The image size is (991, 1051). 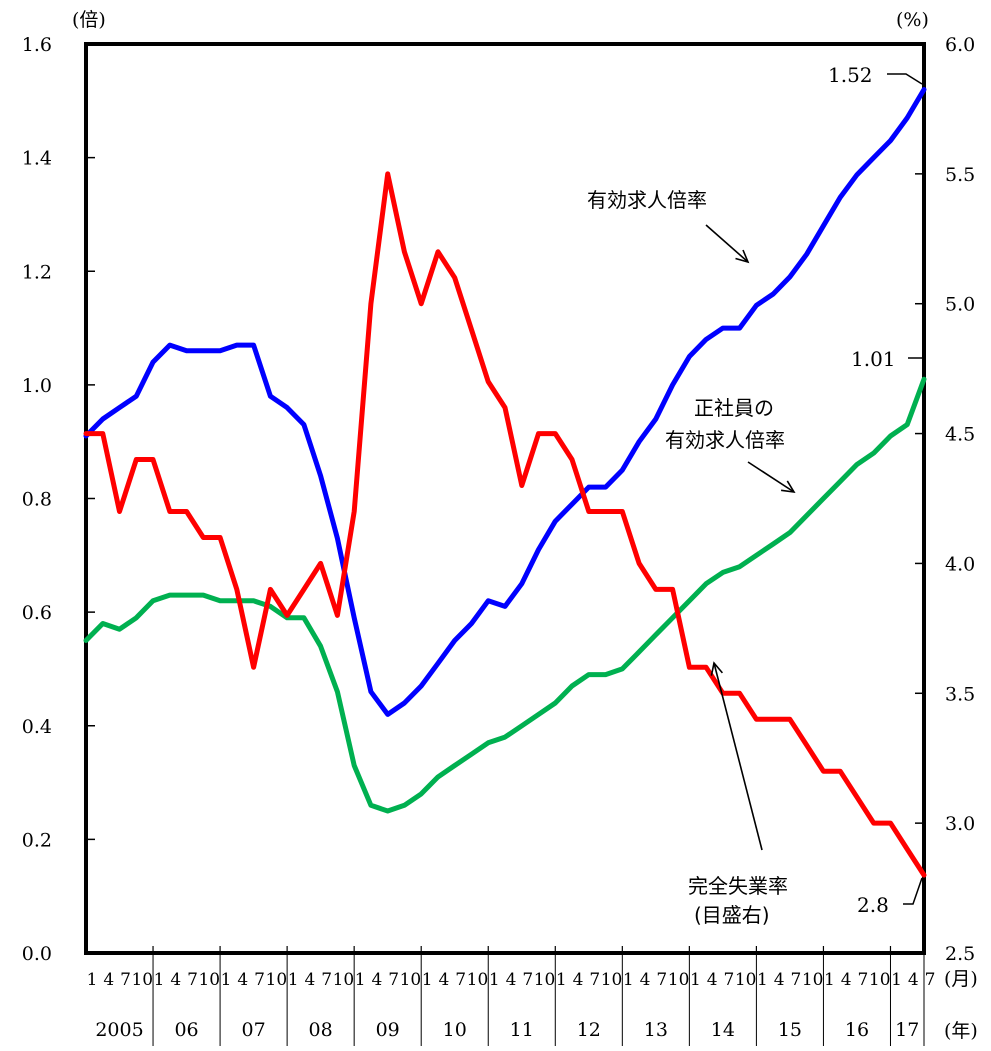 What do you see at coordinates (961, 979) in the screenshot?
I see `x-month-unit: (月)` at bounding box center [961, 979].